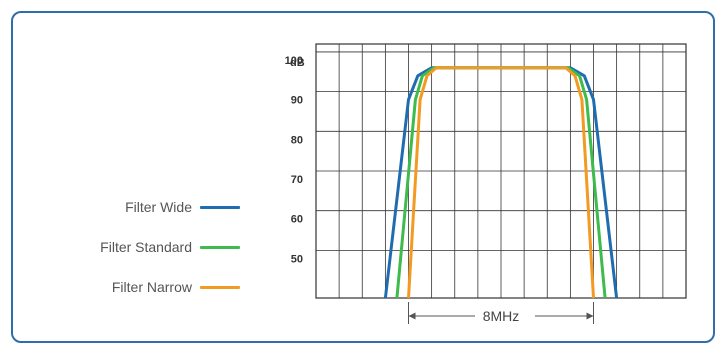 The width and height of the screenshot is (725, 343). Describe the element at coordinates (220, 247) in the screenshot. I see `legend-swatch-standard` at that location.